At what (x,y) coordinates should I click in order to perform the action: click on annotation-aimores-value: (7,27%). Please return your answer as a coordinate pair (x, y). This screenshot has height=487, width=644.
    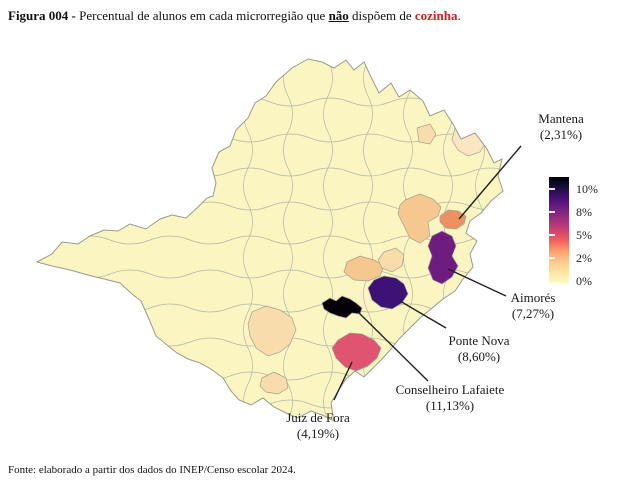
    Looking at the image, I should click on (533, 313).